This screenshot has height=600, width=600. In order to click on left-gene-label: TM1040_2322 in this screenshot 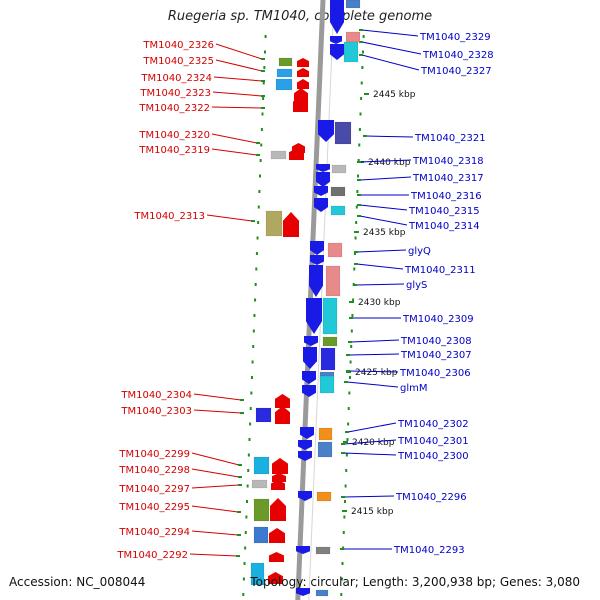, I will do `click(174, 108)`.